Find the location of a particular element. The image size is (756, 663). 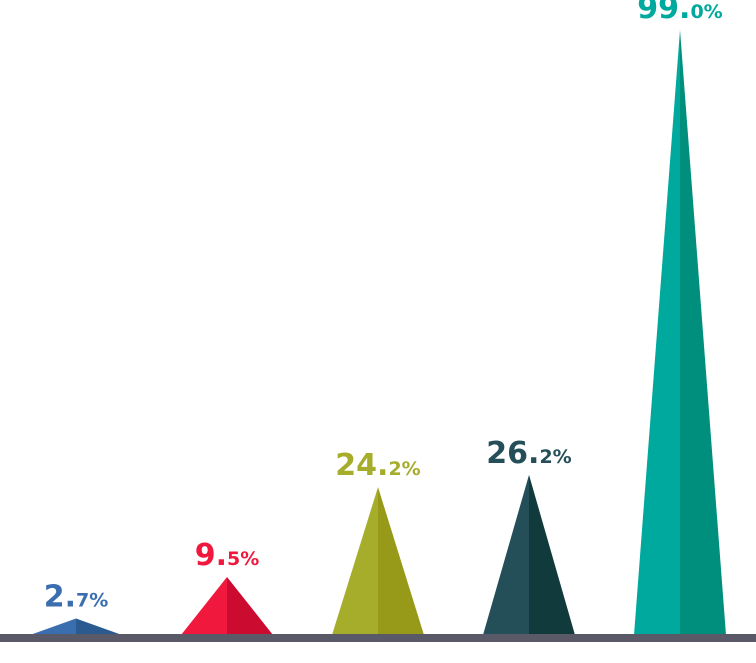

data-label-integer: 24. is located at coordinates (361, 465).